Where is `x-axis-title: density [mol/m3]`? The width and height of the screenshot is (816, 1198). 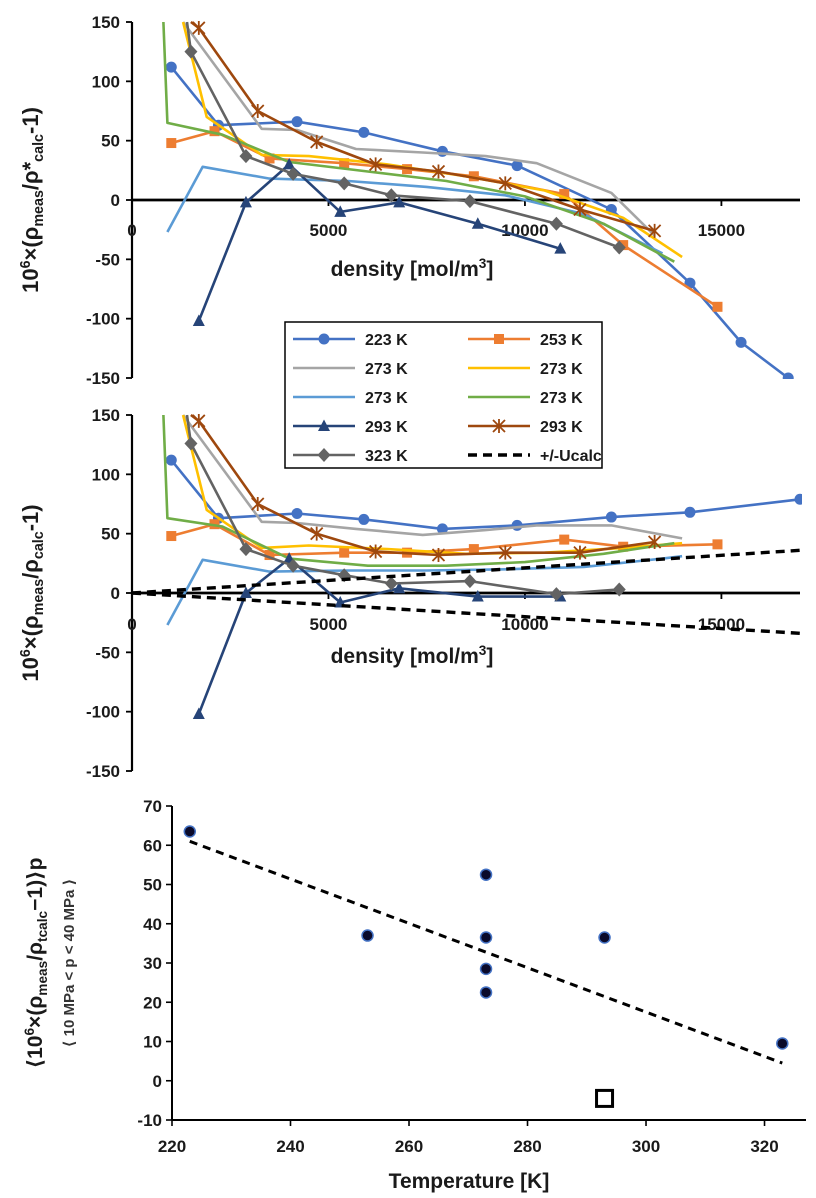
x-axis-title: density [mol/m3] is located at coordinates (412, 655).